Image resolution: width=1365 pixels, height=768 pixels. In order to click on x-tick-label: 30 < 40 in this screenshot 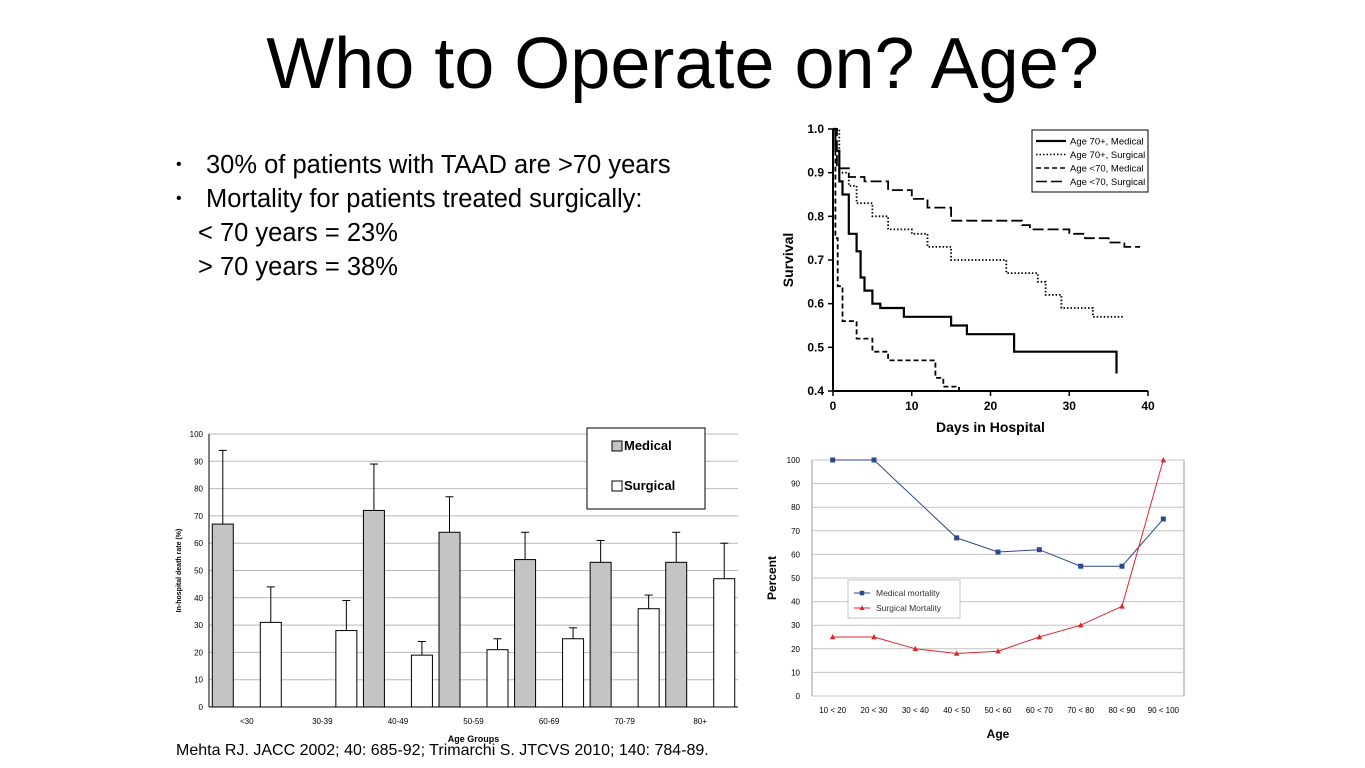, I will do `click(915, 710)`.